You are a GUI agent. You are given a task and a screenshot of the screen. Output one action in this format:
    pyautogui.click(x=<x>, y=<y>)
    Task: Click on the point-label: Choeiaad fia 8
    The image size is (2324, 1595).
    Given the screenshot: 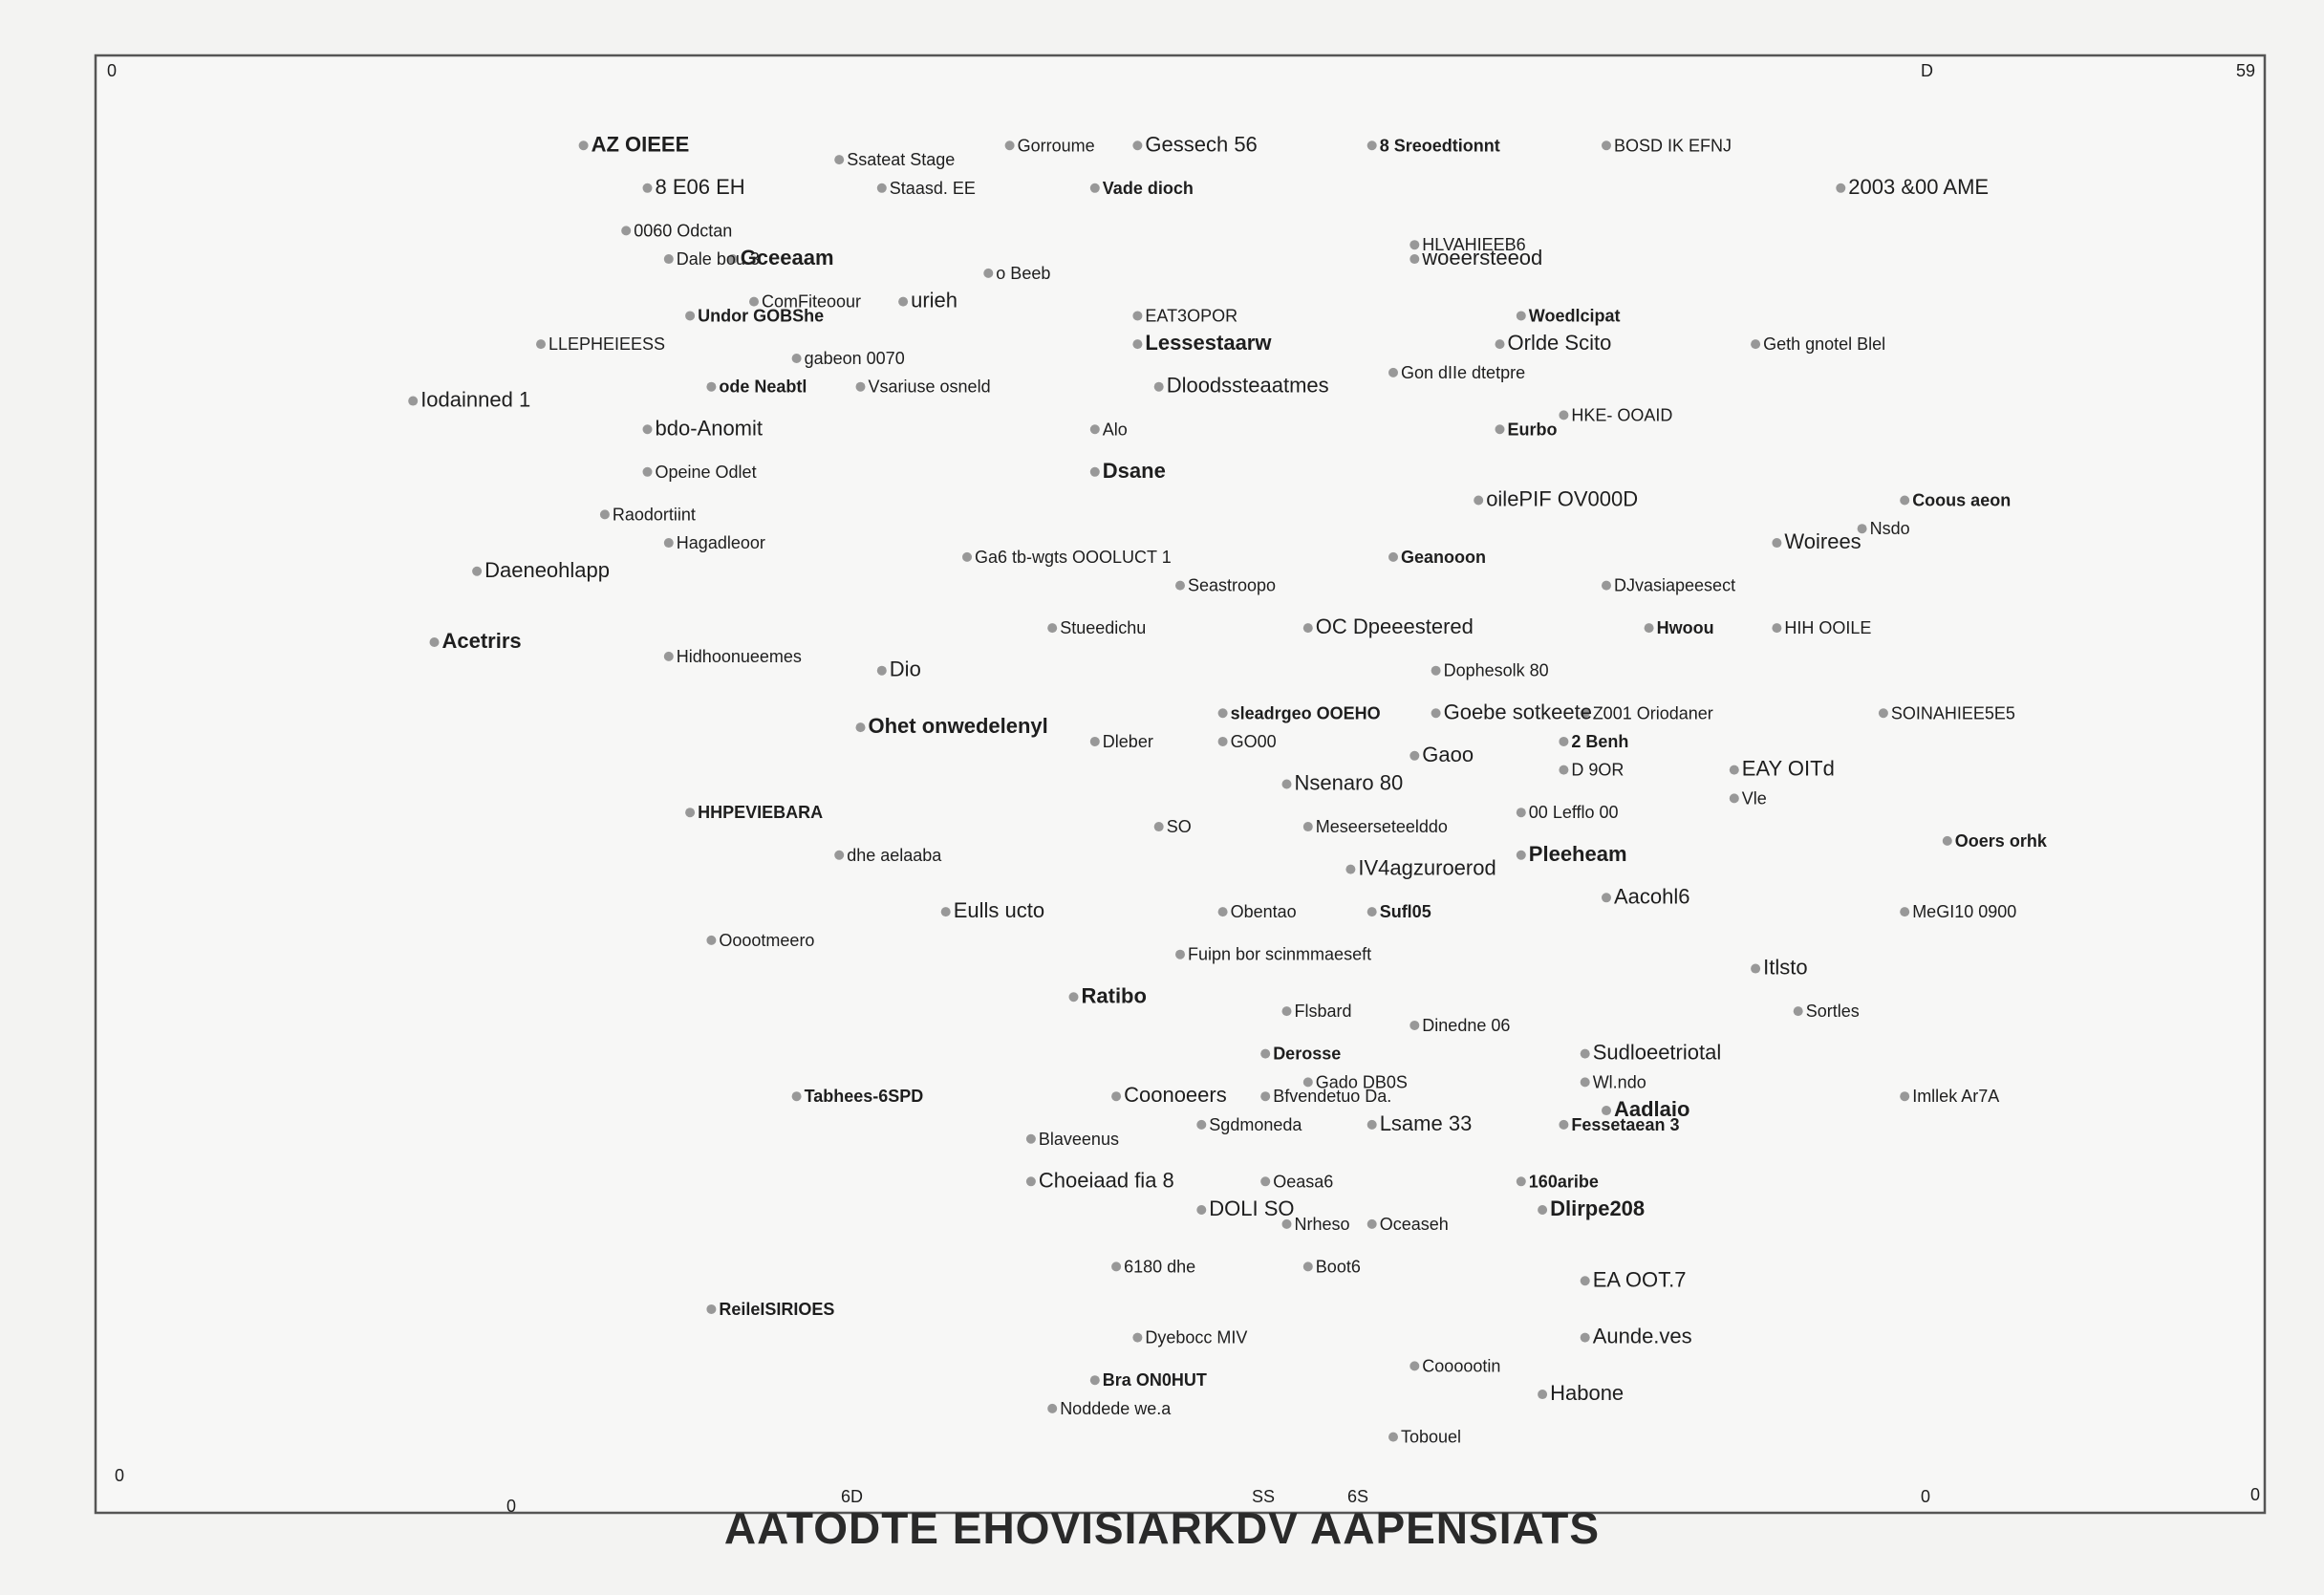 What is the action you would take?
    pyautogui.click(x=1106, y=1180)
    